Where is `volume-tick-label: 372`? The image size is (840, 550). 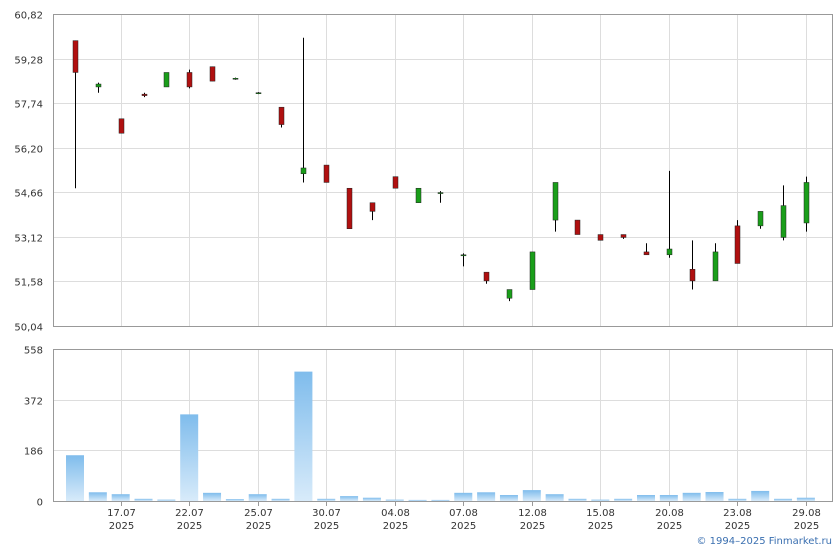 volume-tick-label: 372 is located at coordinates (33, 402).